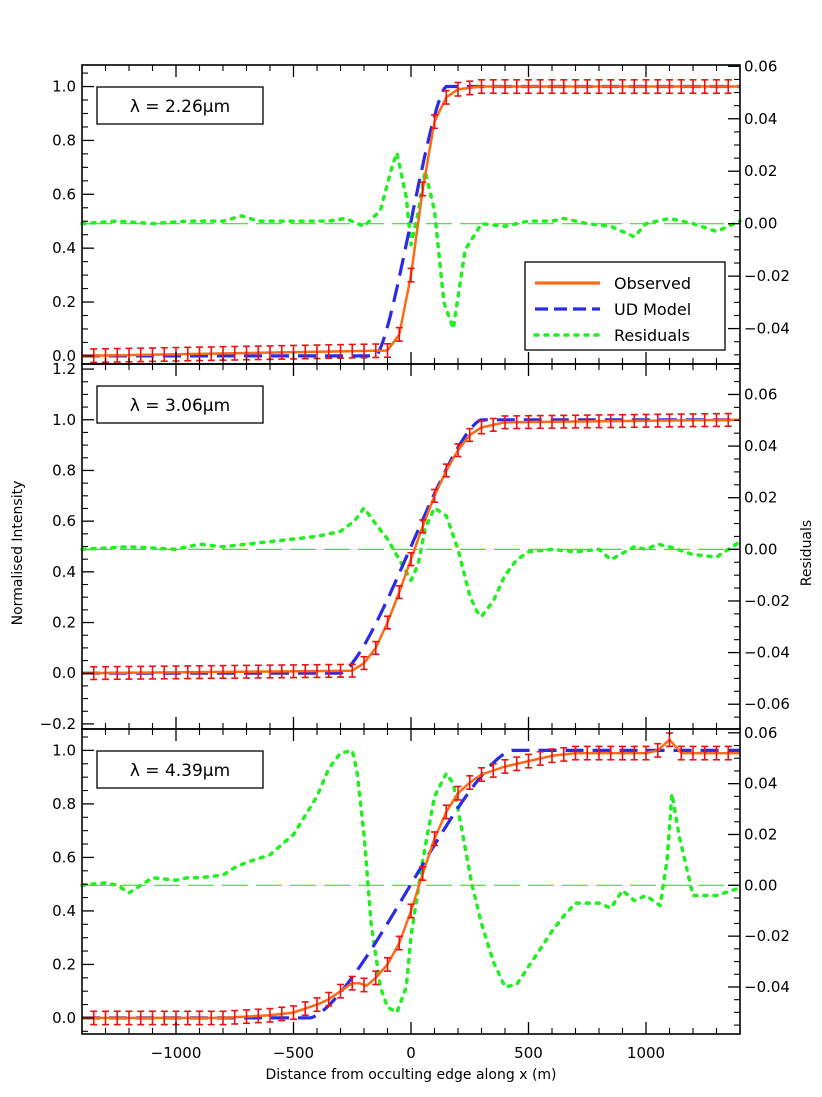 The height and width of the screenshot is (1097, 822). Describe the element at coordinates (652, 283) in the screenshot. I see `legend-label: Observed` at that location.